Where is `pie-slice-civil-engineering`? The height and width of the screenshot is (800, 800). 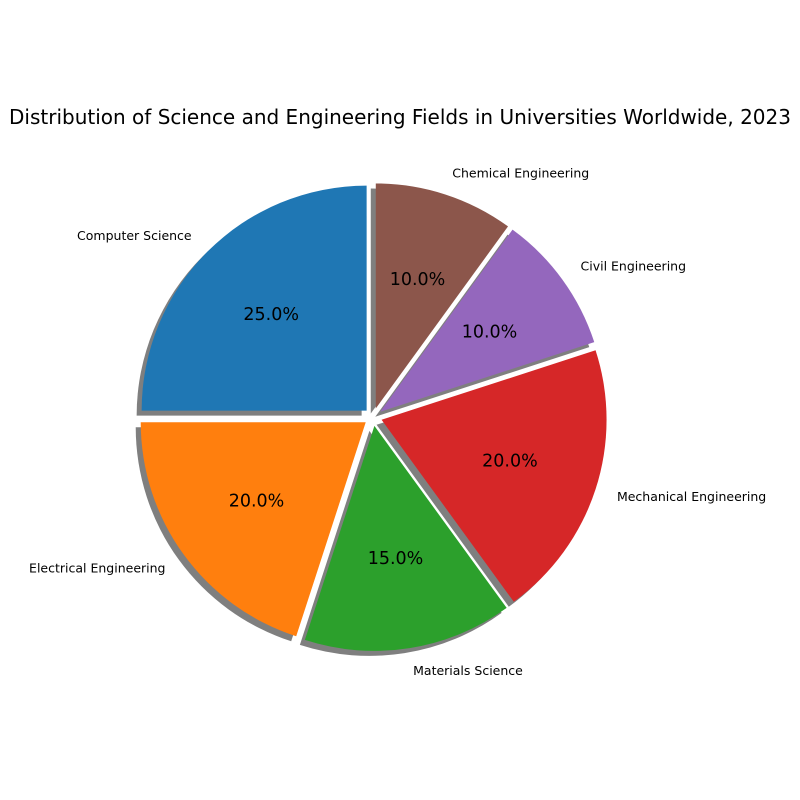
pie-slice-civil-engineering is located at coordinates (487, 320).